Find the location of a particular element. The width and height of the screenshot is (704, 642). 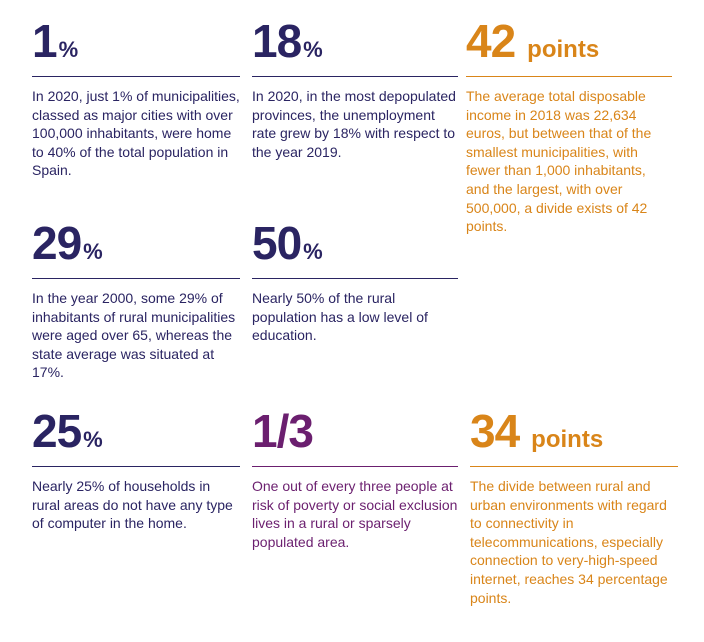

stat-headline: 25 % is located at coordinates (136, 431).